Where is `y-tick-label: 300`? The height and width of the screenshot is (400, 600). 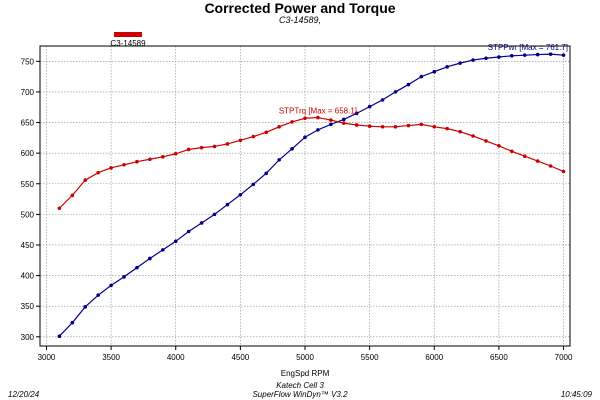
y-tick-label: 300 is located at coordinates (28, 337).